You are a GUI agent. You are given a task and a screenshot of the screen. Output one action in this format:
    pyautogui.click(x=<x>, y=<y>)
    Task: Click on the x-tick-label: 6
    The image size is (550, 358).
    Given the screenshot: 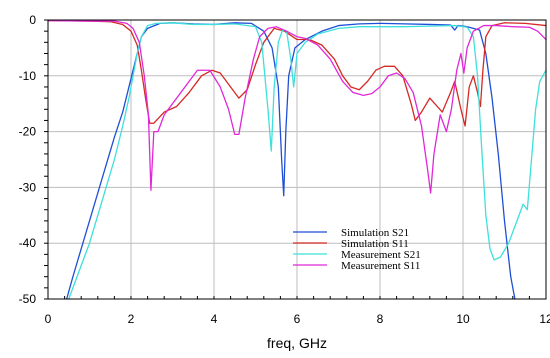 What is the action you would take?
    pyautogui.click(x=297, y=319)
    